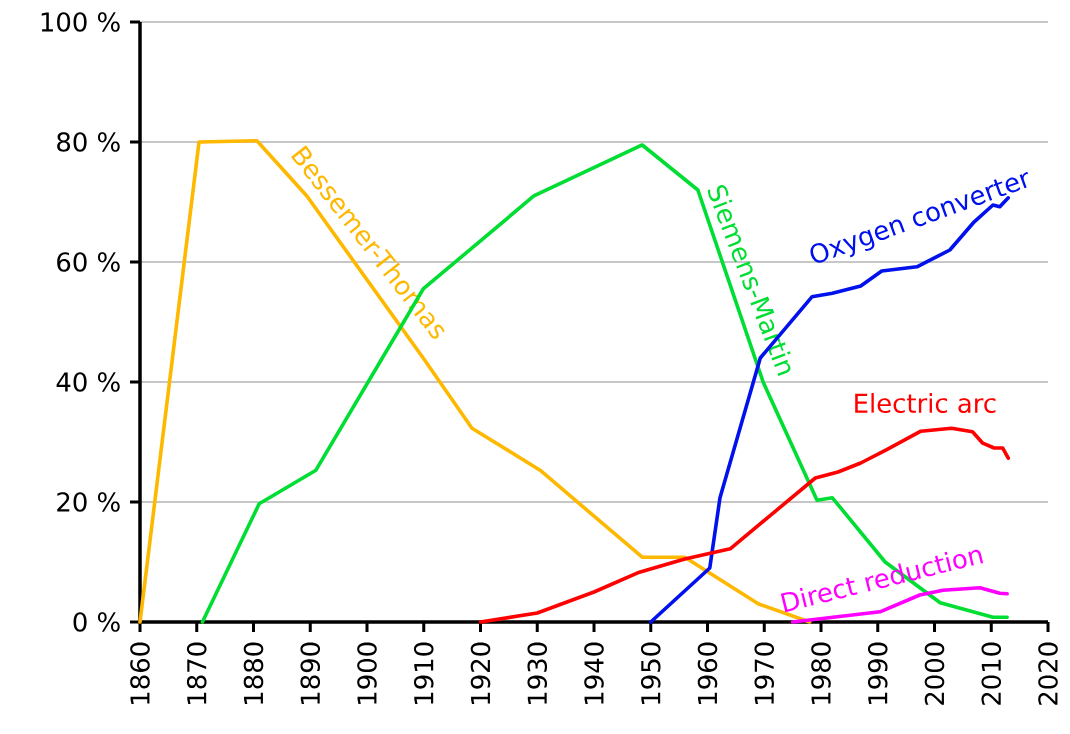 This screenshot has height=734, width=1070. I want to click on y-tick-label: 0 %, so click(96, 622).